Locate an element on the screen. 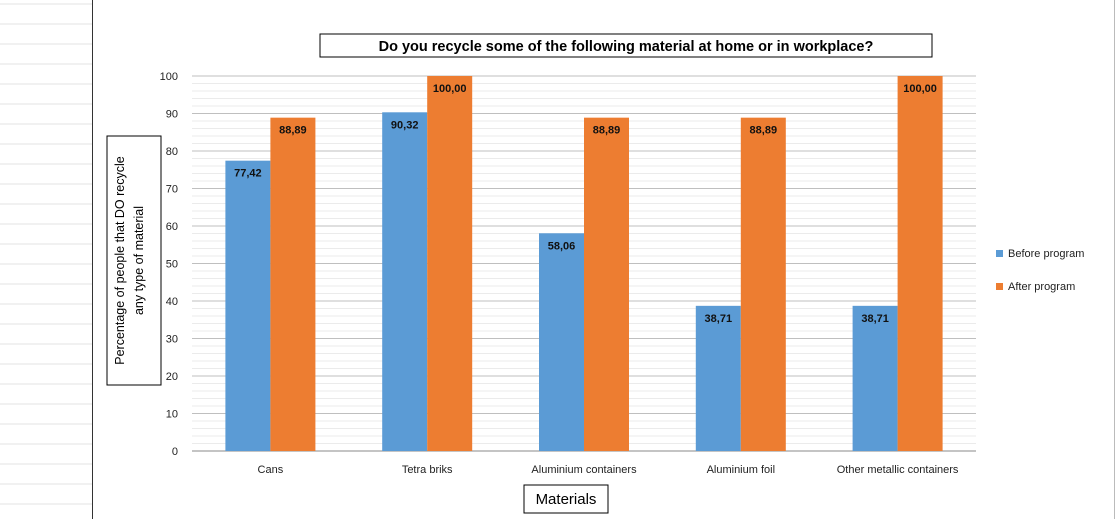 Image resolution: width=1115 pixels, height=519 pixels. y-tick-label: 90 is located at coordinates (172, 115).